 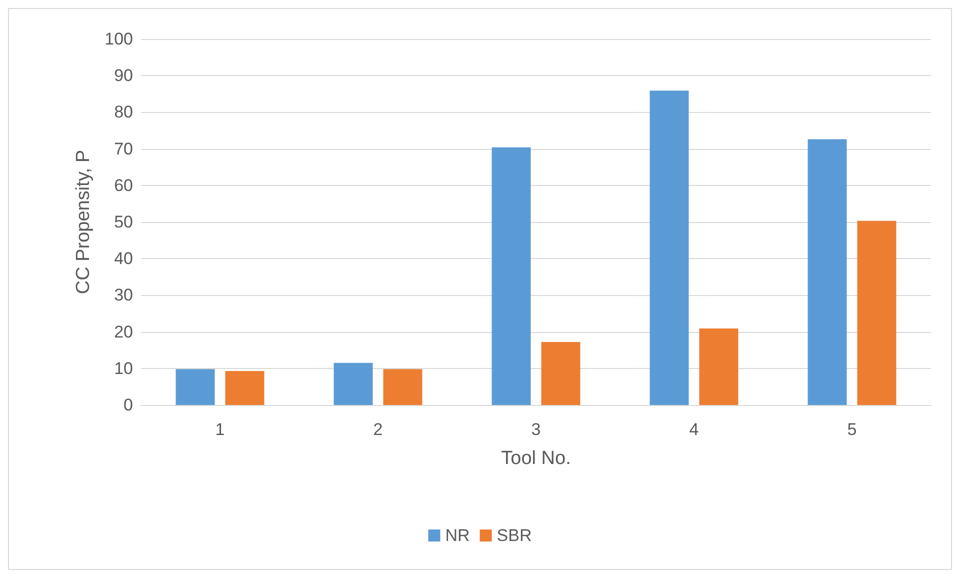 What do you see at coordinates (118, 39) in the screenshot?
I see `y-tick-label: 100` at bounding box center [118, 39].